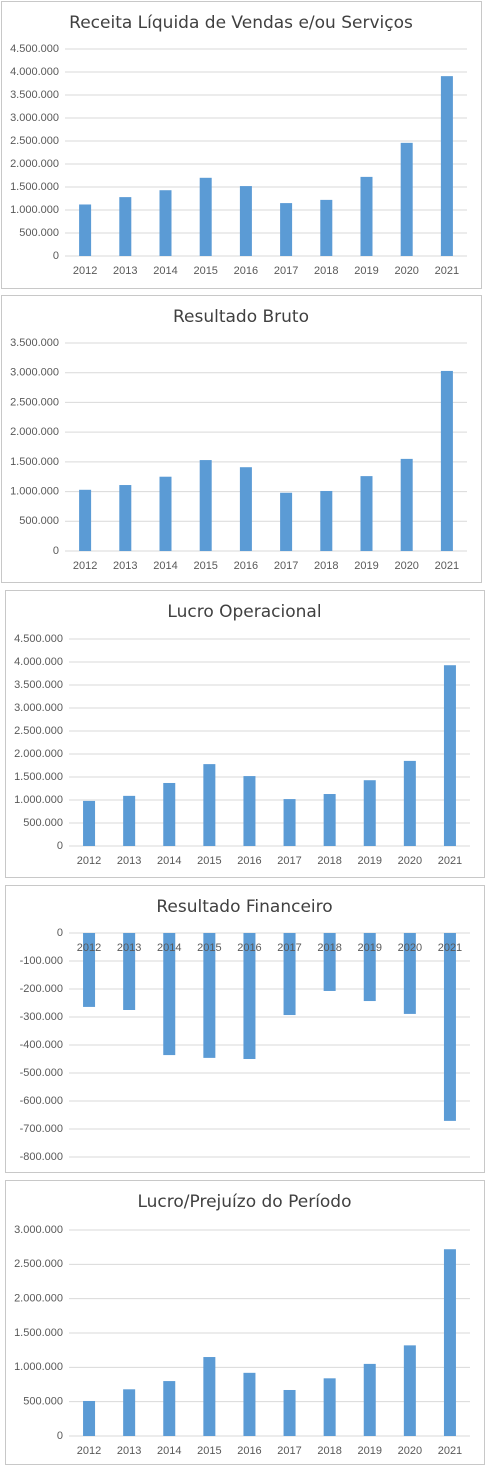  Describe the element at coordinates (244, 612) in the screenshot. I see `chart-title: Lucro Operacional` at that location.